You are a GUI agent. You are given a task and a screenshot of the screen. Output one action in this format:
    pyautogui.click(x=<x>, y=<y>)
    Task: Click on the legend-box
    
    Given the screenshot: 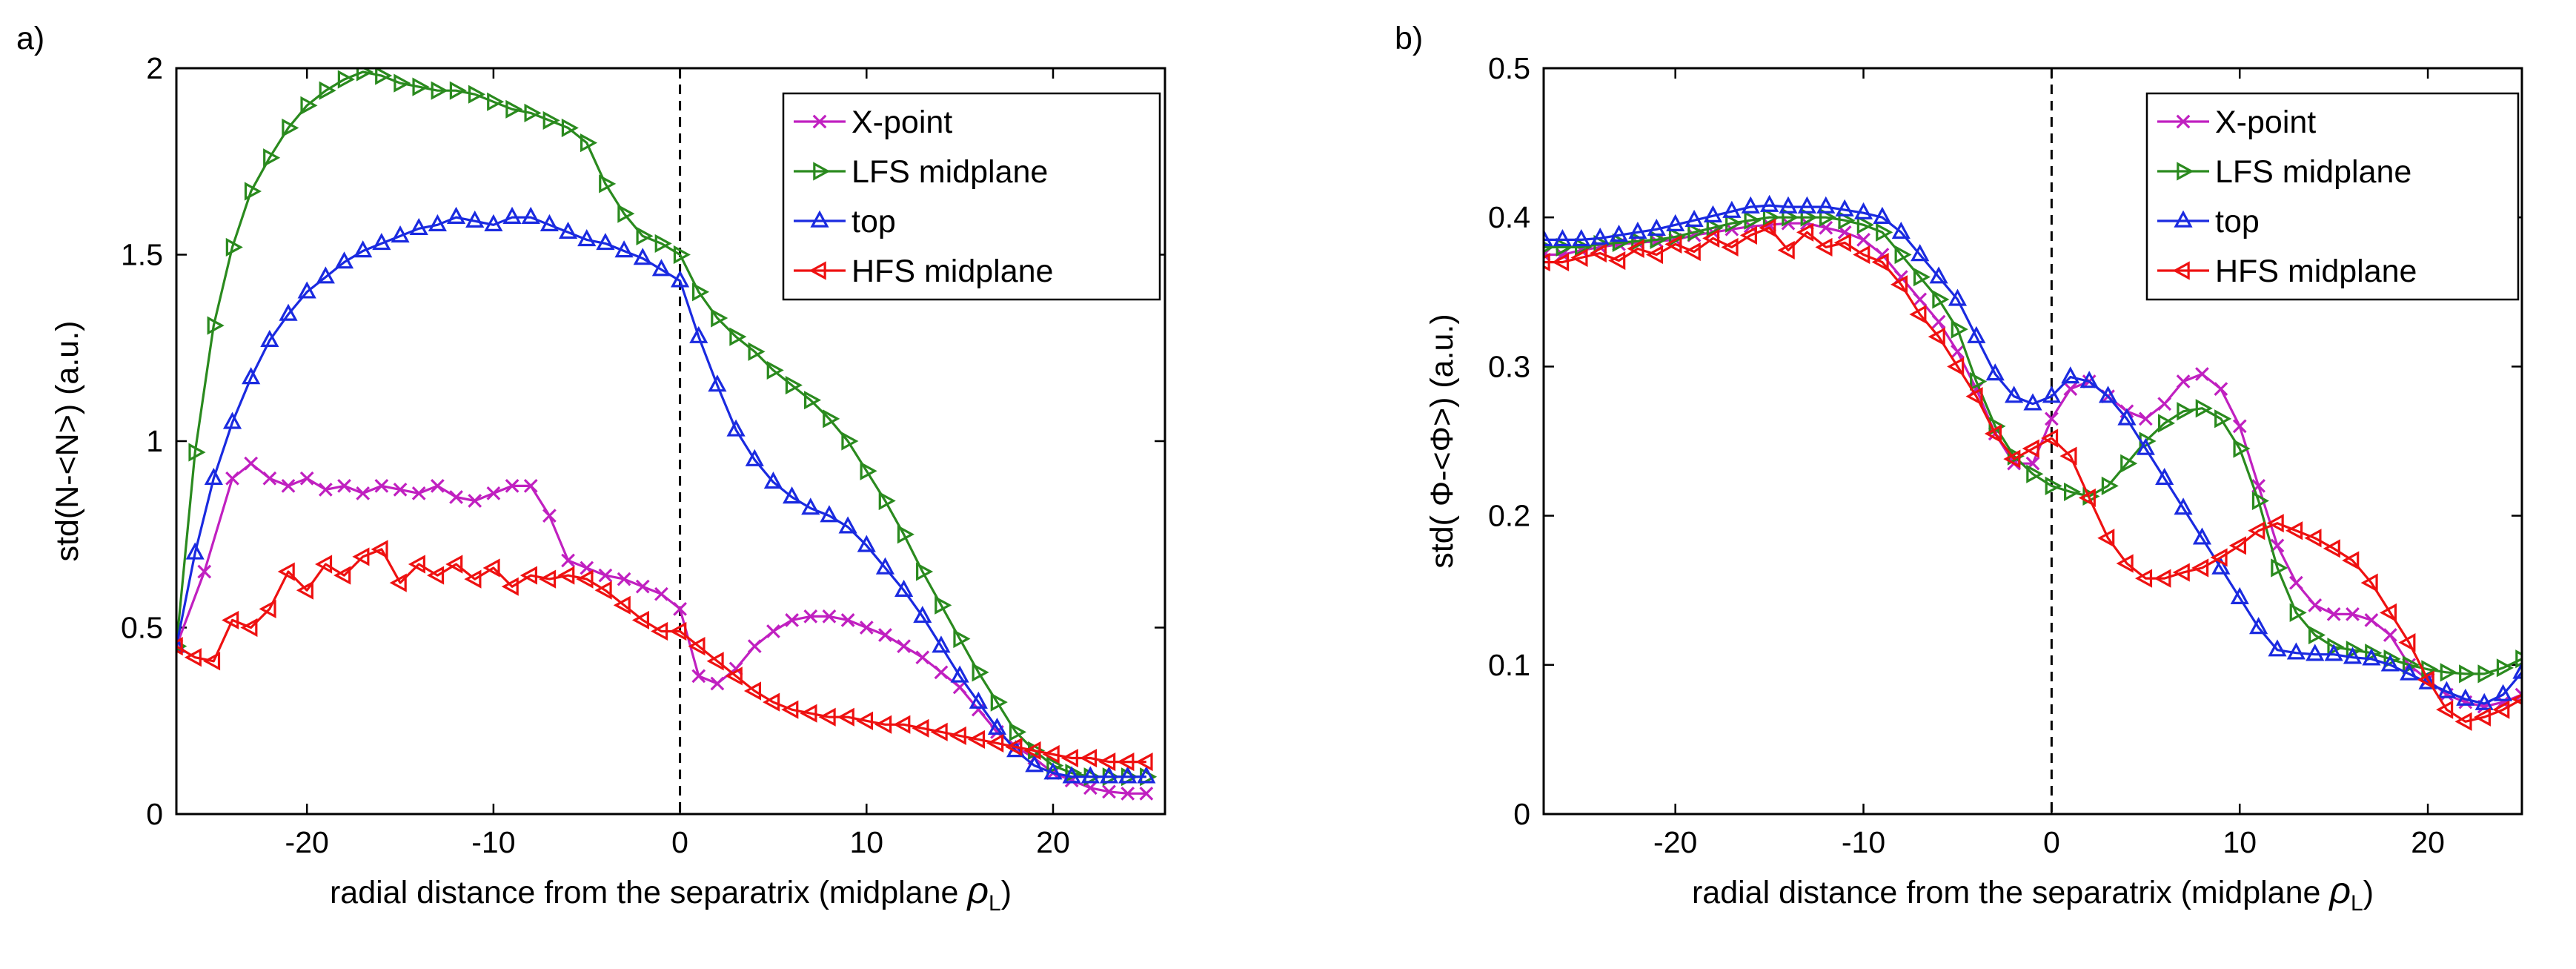 What is the action you would take?
    pyautogui.click(x=2332, y=197)
    